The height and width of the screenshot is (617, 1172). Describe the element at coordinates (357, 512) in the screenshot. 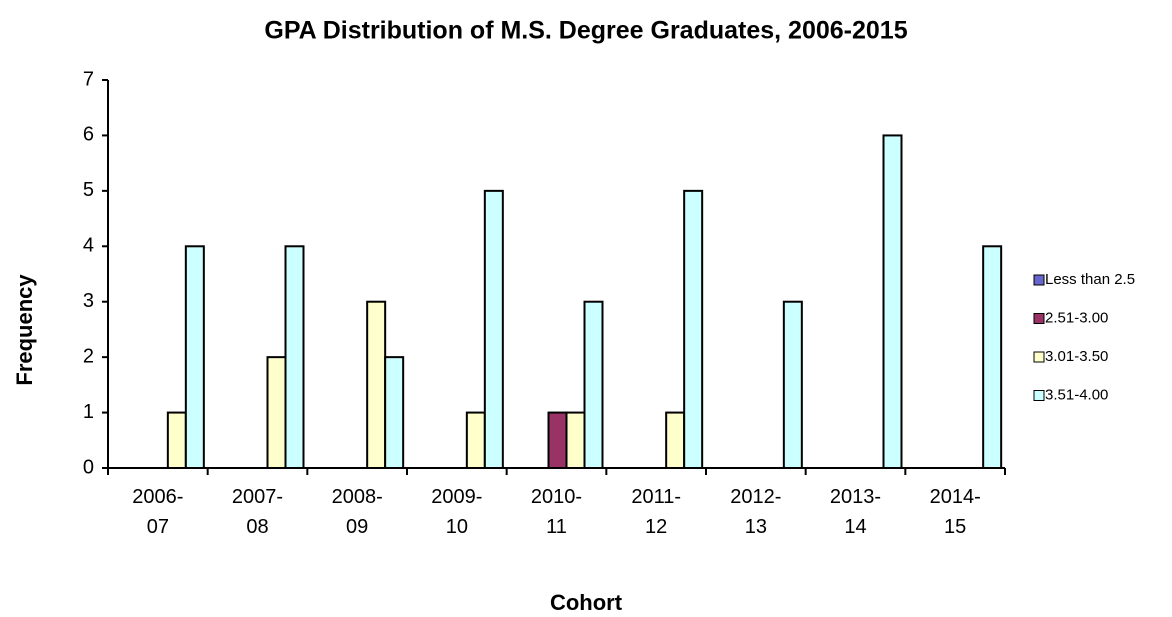

I see `x-tick-label: 2008-09` at that location.